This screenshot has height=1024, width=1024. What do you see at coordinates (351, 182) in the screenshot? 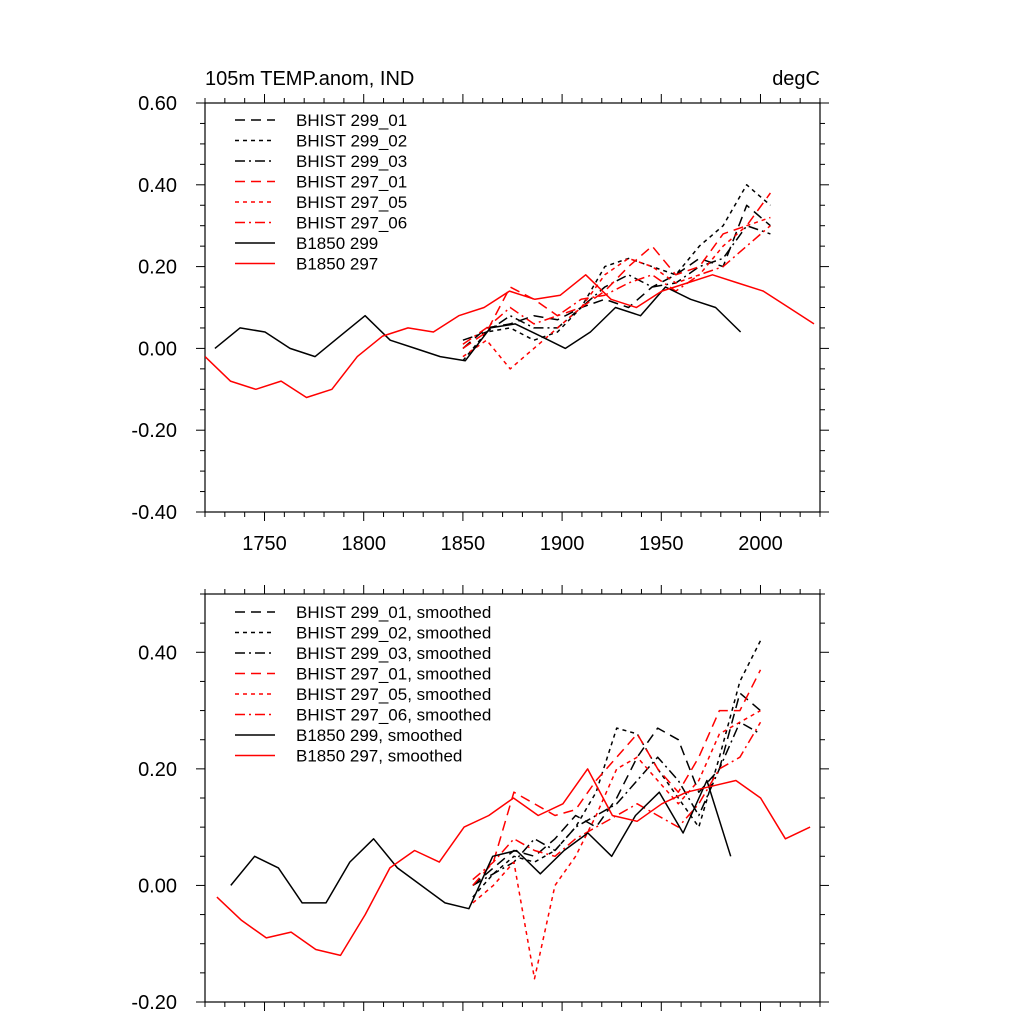
I see `legend-label: BHIST 297_01` at bounding box center [351, 182].